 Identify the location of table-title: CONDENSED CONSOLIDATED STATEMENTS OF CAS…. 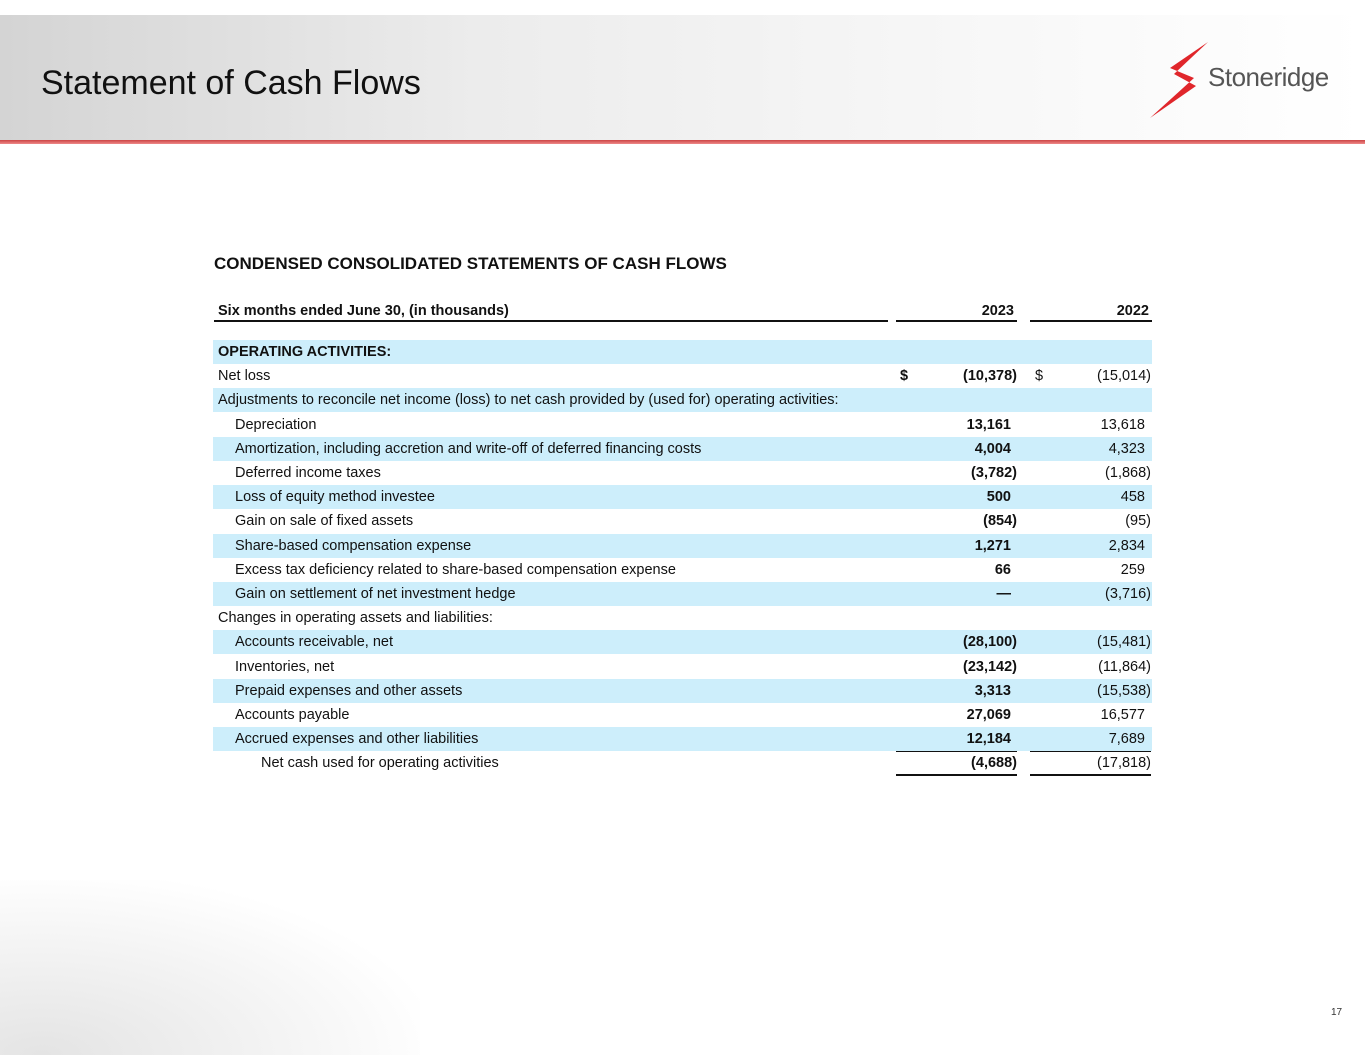
(470, 263).